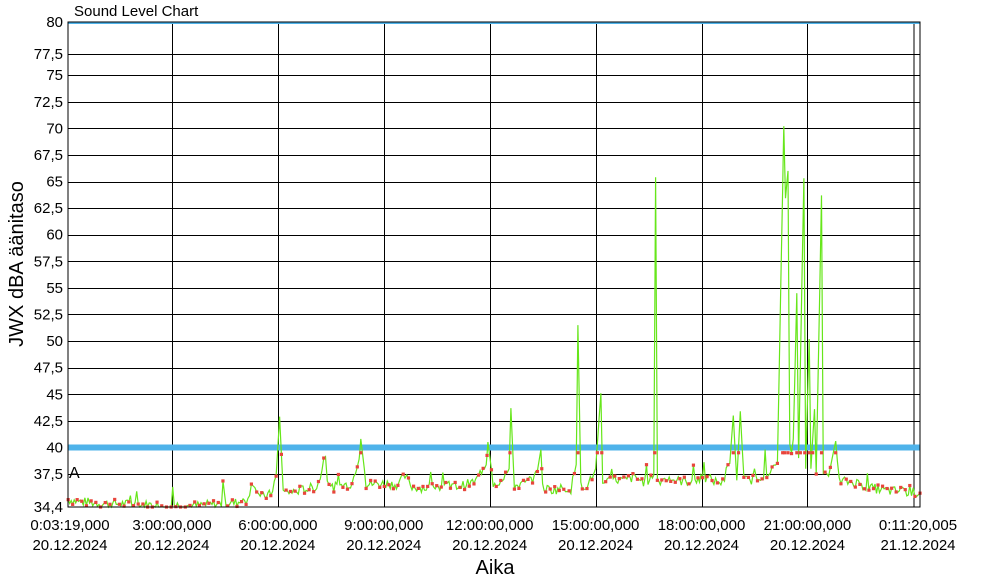  Describe the element at coordinates (808, 525) in the screenshot. I see `x-tick-time-label: 21:00:00,000` at that location.